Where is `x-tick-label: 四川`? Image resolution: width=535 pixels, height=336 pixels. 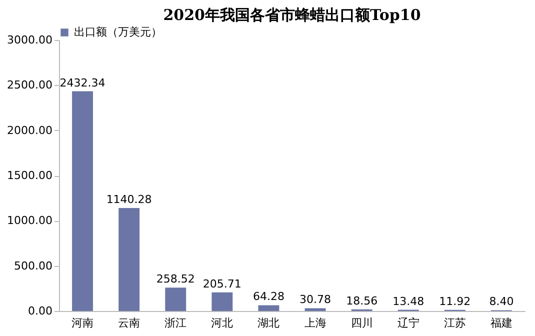 x-tick-label: 四川 is located at coordinates (361, 323).